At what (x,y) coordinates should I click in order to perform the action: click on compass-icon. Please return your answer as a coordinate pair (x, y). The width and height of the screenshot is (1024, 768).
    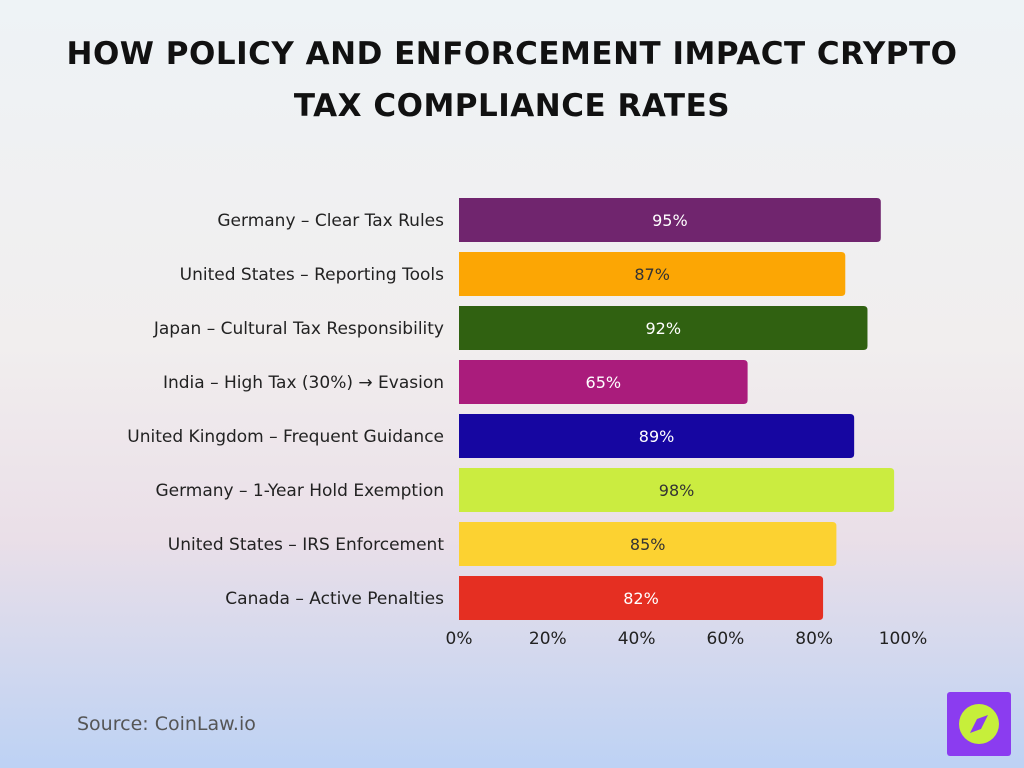
    Looking at the image, I should click on (979, 724).